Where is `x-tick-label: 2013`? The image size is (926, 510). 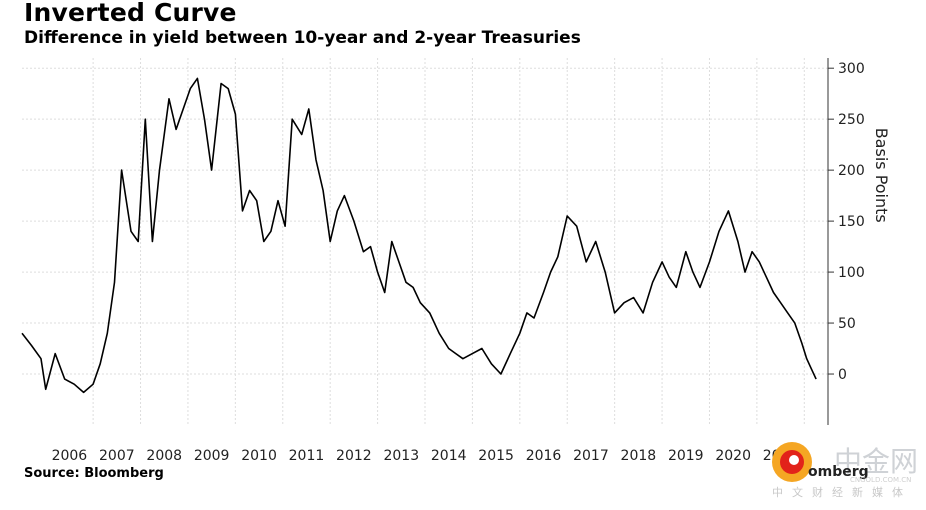 x-tick-label: 2013 is located at coordinates (401, 456).